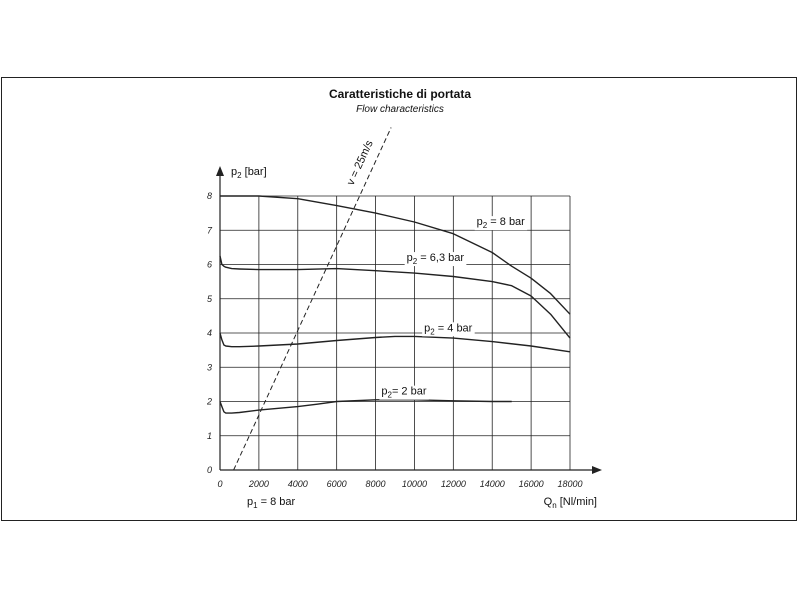 This screenshot has height=600, width=800. Describe the element at coordinates (569, 484) in the screenshot. I see `x-tick-label: 18000` at that location.